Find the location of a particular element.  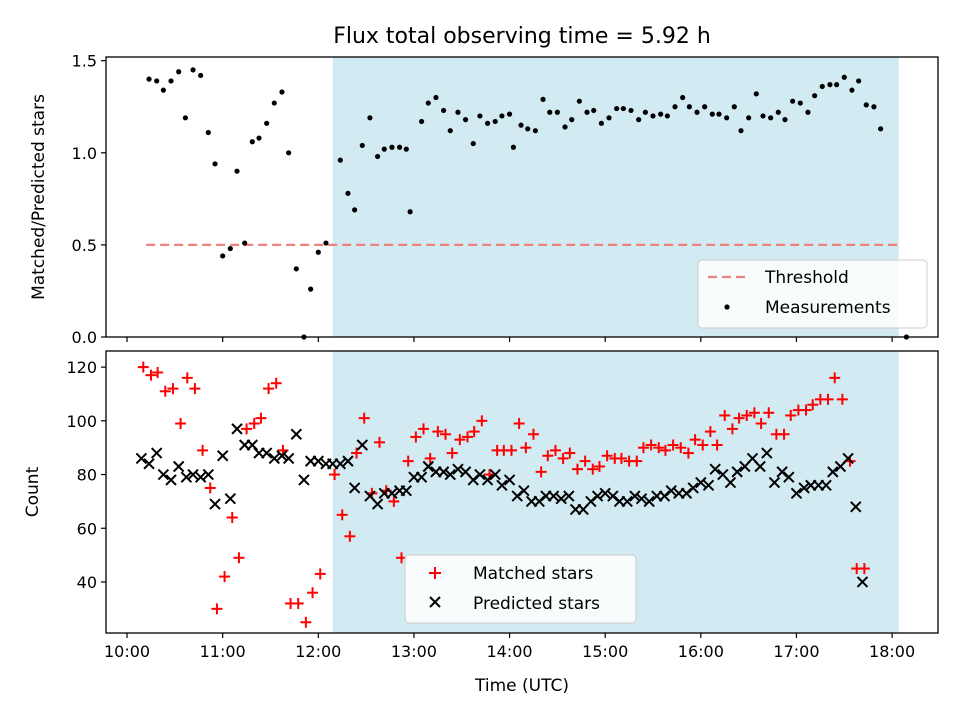

legend-matched-label: Matched stars is located at coordinates (533, 574).